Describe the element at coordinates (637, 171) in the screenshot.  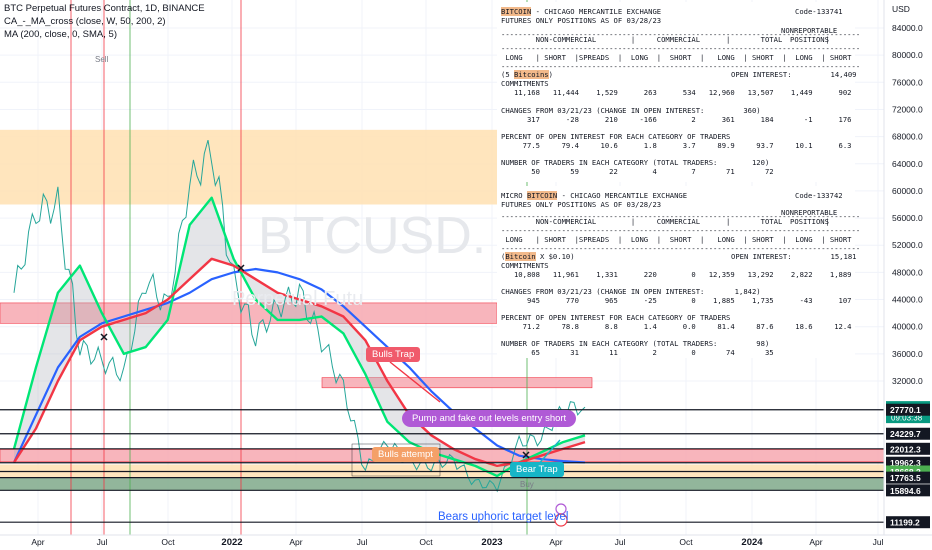
I see `cot1-traders-values: 50 59 22 4 7 71 72` at that location.